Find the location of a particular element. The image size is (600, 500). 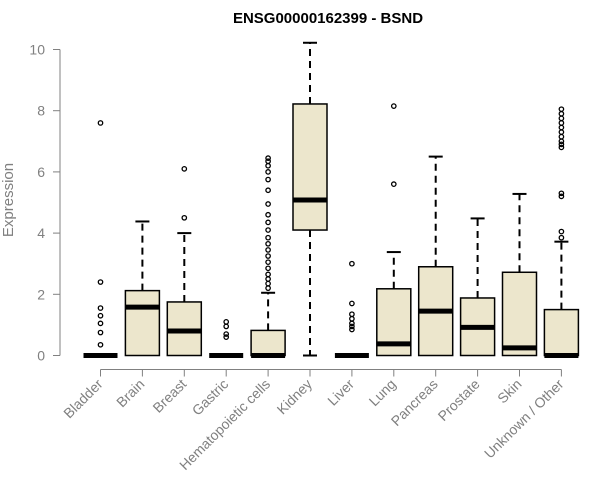

y-tick-label: 6 is located at coordinates (41, 172).